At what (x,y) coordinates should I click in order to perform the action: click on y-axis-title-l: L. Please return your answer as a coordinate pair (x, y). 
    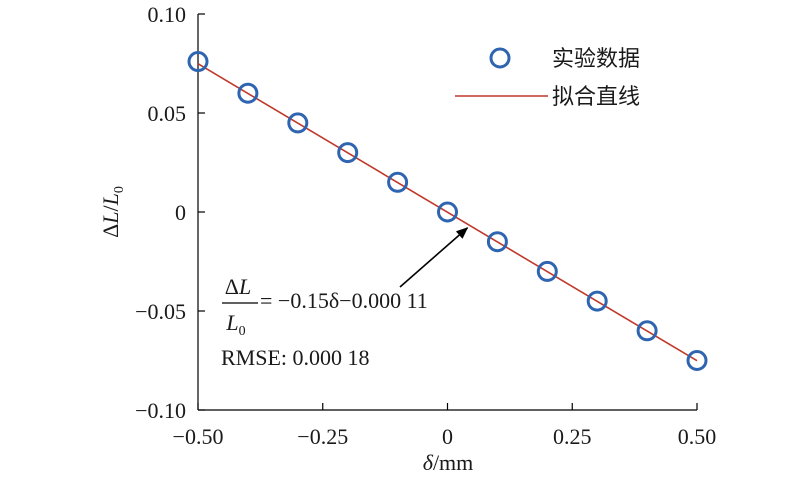
    Looking at the image, I should click on (110, 217).